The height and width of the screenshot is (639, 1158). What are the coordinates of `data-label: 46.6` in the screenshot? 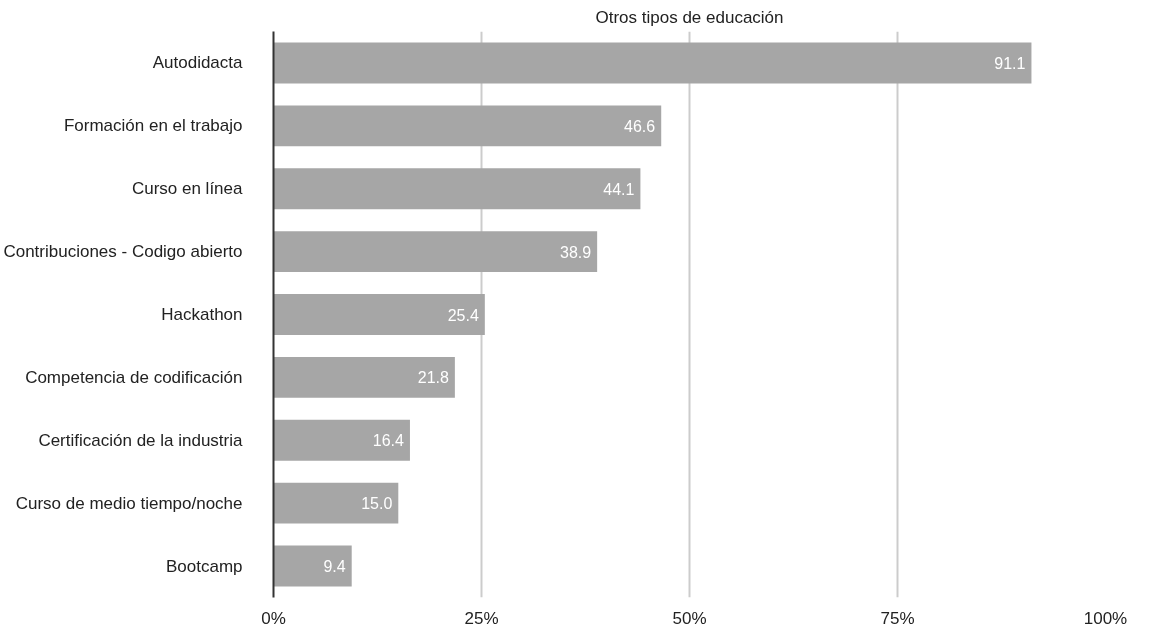 It's located at (640, 126).